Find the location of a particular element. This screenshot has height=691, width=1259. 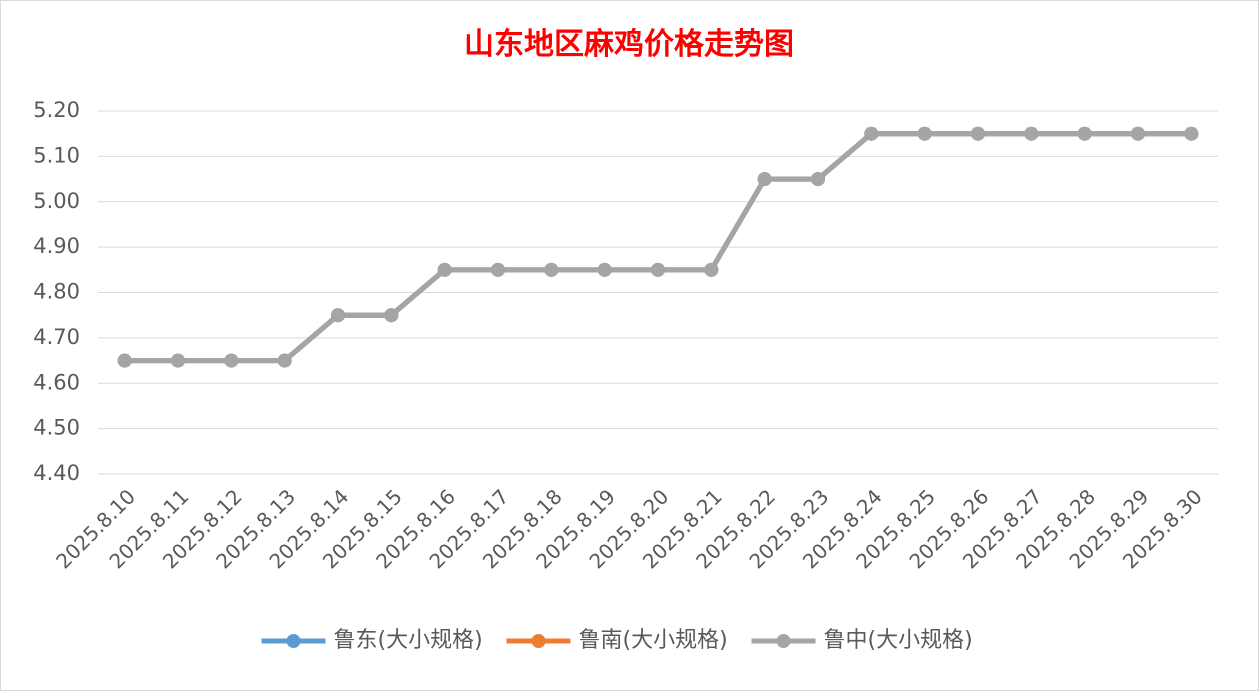

y-tick-label: 5.20 is located at coordinates (56, 110).